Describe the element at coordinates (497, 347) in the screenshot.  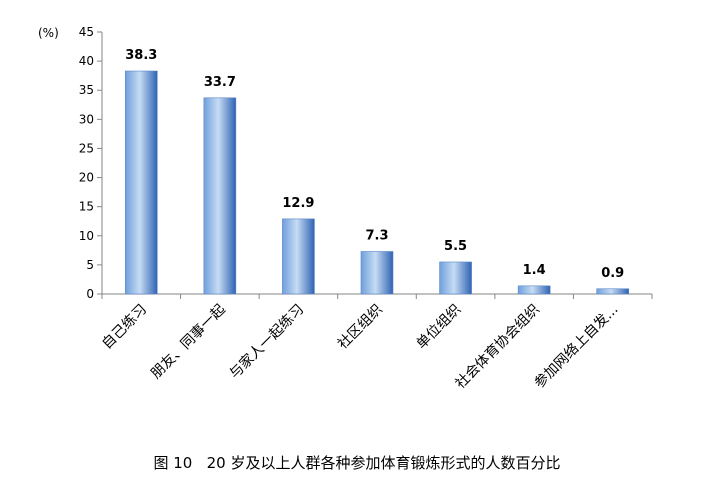
I see `category-label: 社会体育协会组织` at that location.